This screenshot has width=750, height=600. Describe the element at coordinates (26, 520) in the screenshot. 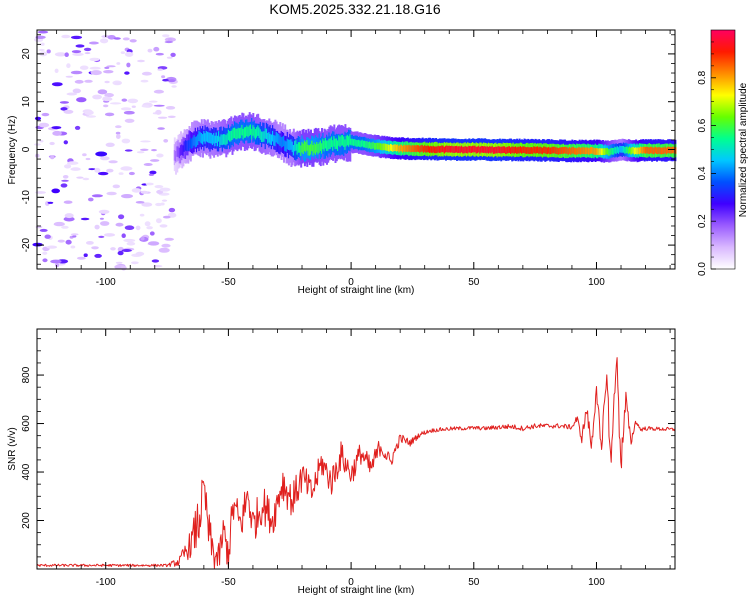

I see `snr-ytick-label: 200` at that location.